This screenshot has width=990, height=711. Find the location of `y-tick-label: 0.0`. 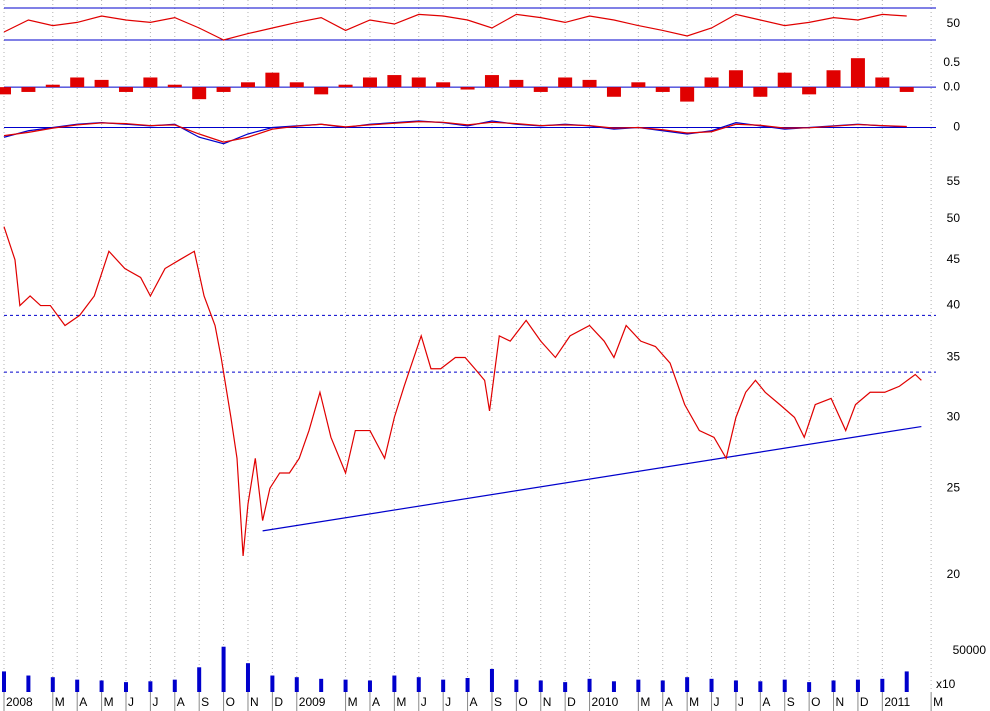

y-tick-label: 0.0 is located at coordinates (951, 86).